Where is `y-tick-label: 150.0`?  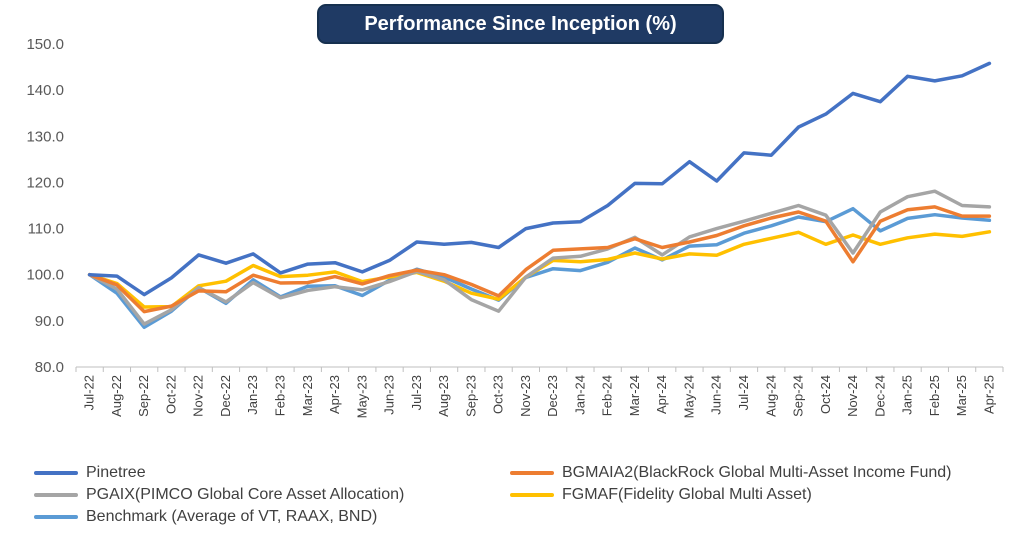 y-tick-label: 150.0 is located at coordinates (45, 44).